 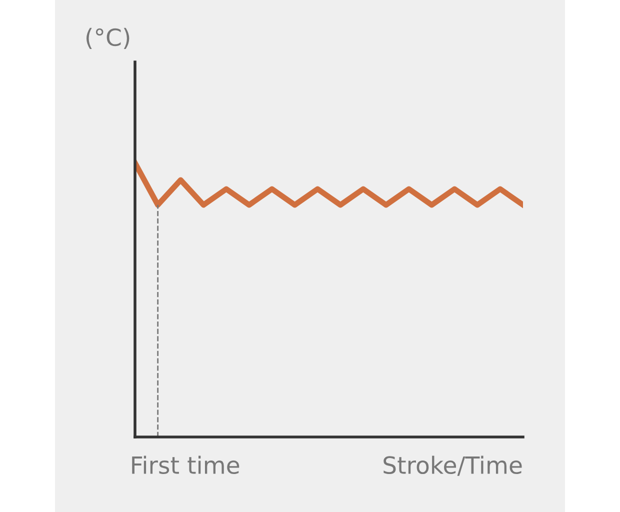 I want to click on x-axis-title: Stroke/Time, so click(x=453, y=466).